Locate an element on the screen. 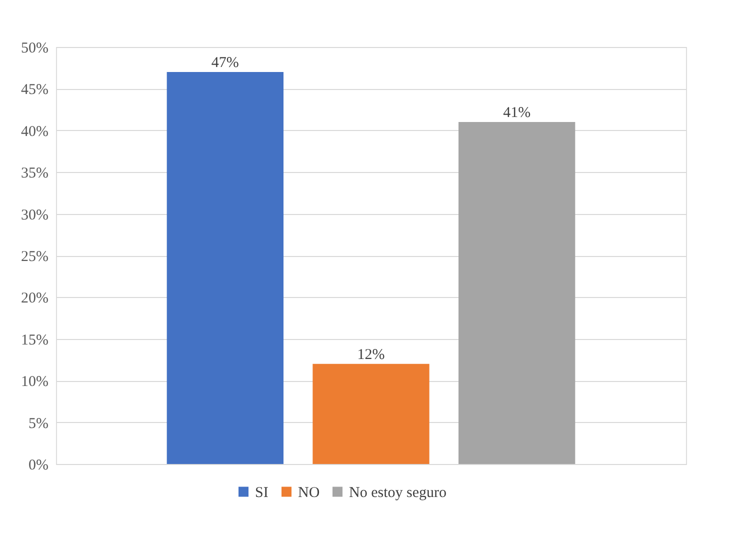  y-tick-label: 50% is located at coordinates (34, 48).